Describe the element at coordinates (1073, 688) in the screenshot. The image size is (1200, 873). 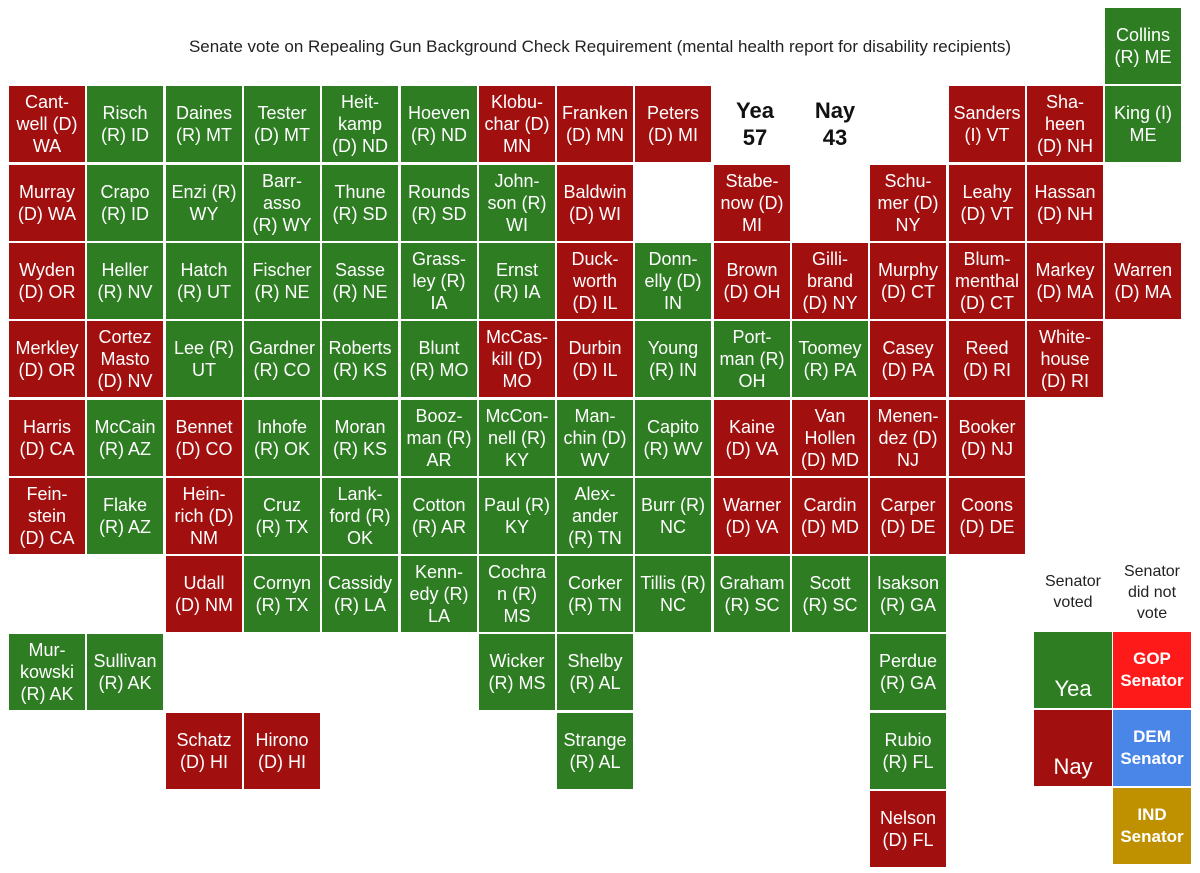
I see `legend-yea-label: Yea` at that location.